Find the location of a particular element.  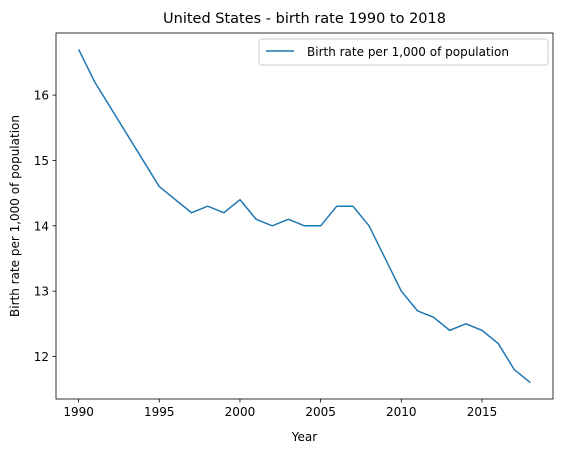

y-tick-label: 16 is located at coordinates (41, 96).